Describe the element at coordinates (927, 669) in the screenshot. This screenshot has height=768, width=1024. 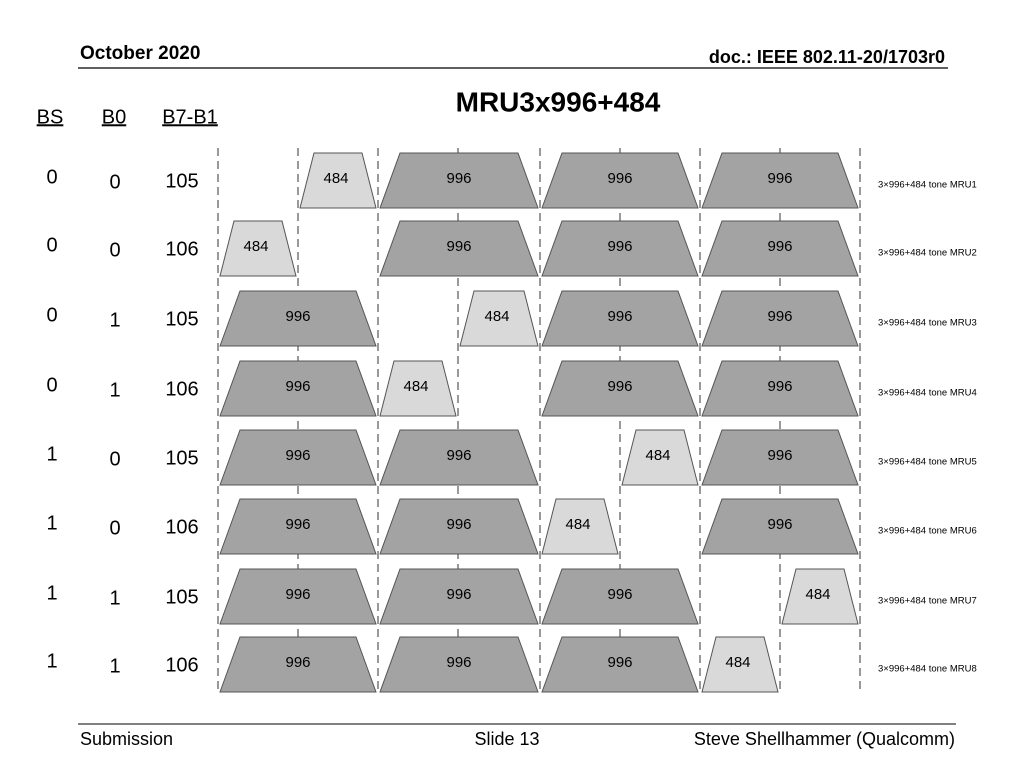
I see `mru-label: 3×996+484 tone MRU8` at that location.